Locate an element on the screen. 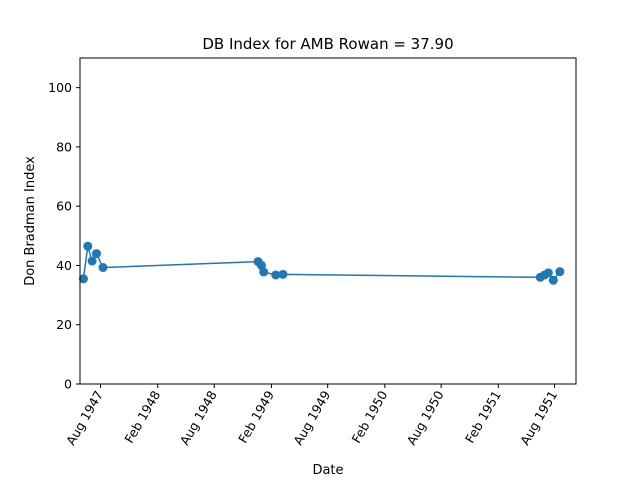  x-tick-label: Aug 1951 is located at coordinates (538, 418).